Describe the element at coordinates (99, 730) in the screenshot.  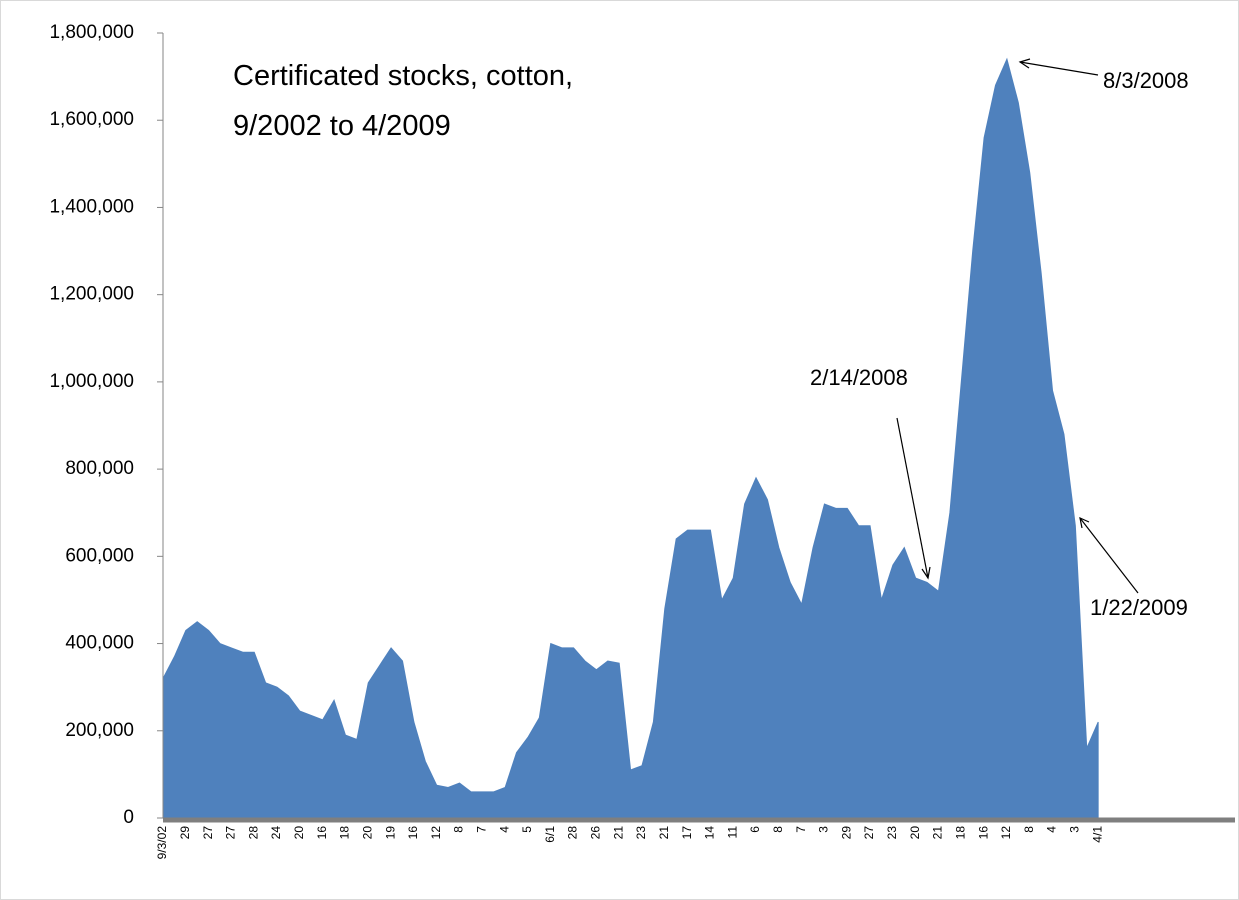
I see `y-tick-label: 200,000` at that location.